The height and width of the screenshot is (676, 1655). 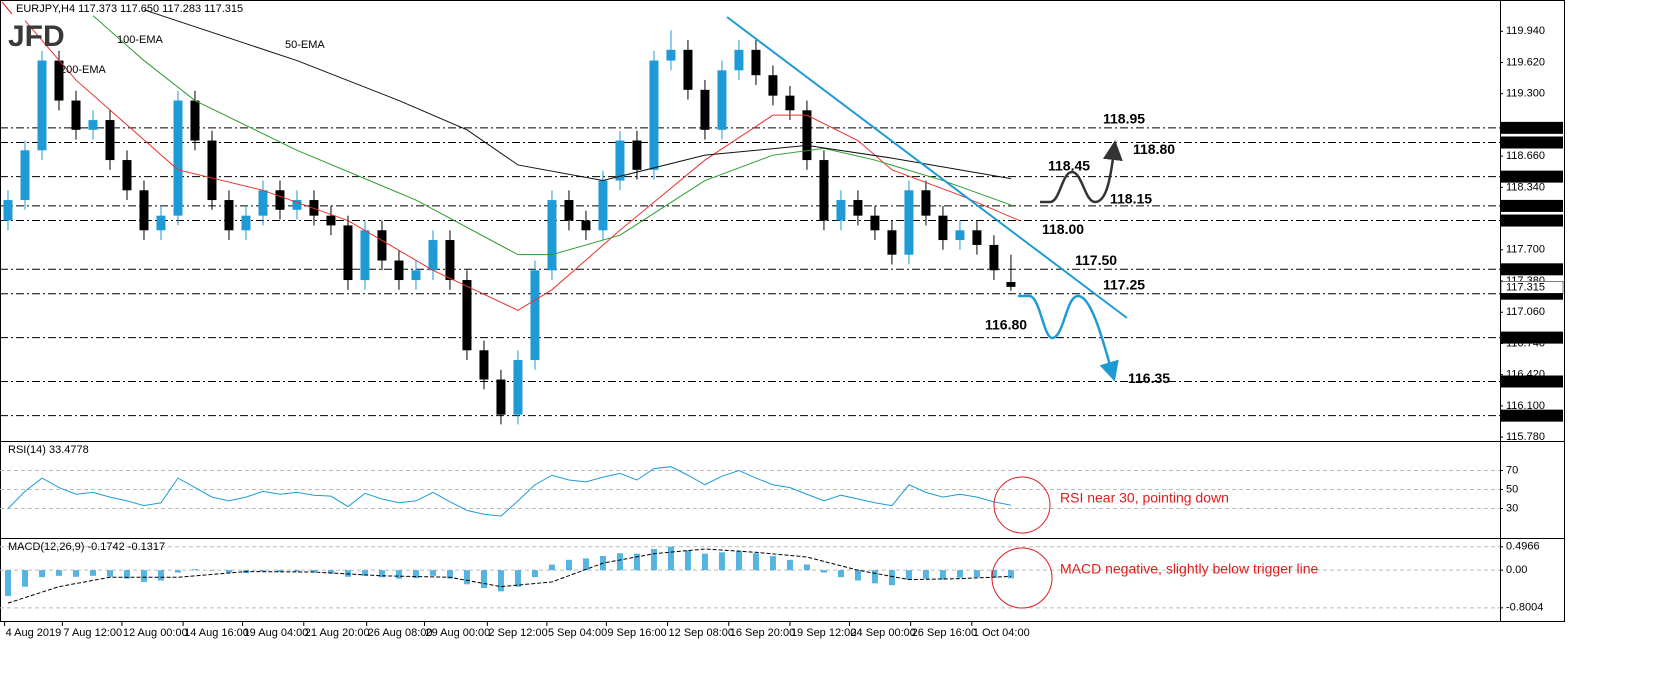 What do you see at coordinates (83, 70) in the screenshot?
I see `ema-label: 200-EMA` at bounding box center [83, 70].